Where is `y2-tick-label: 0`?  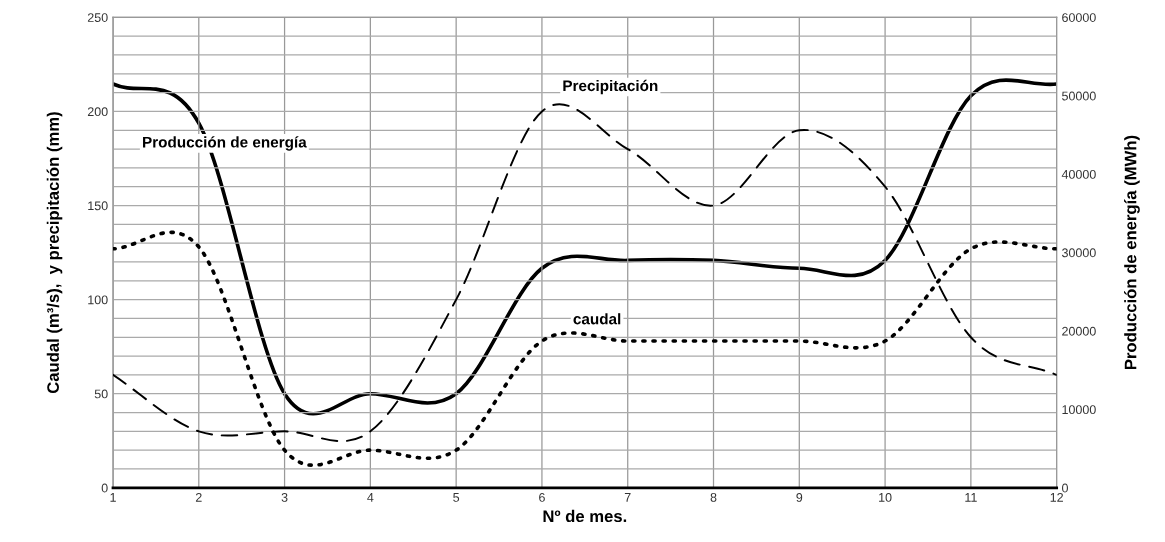 y2-tick-label: 0 is located at coordinates (1065, 488).